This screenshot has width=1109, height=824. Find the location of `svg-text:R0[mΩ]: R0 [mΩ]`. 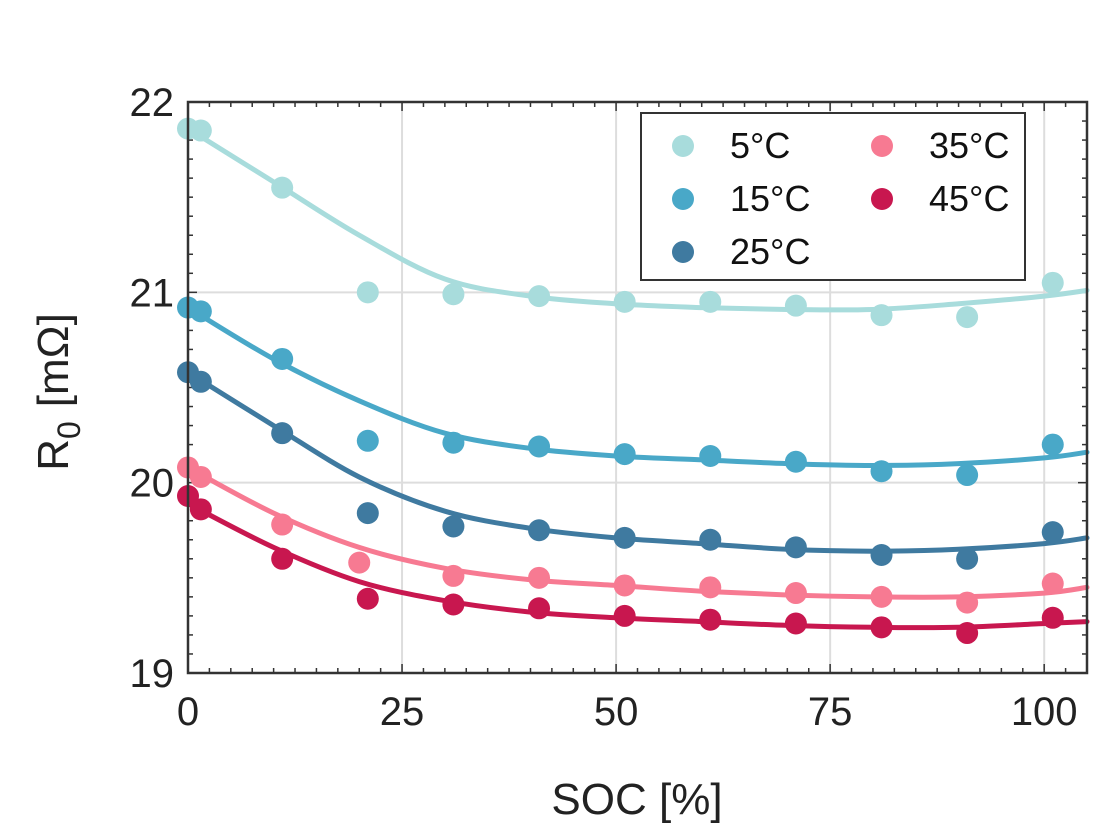

svg-text:R0[mΩ]: R0 [mΩ] is located at coordinates (58, 392).